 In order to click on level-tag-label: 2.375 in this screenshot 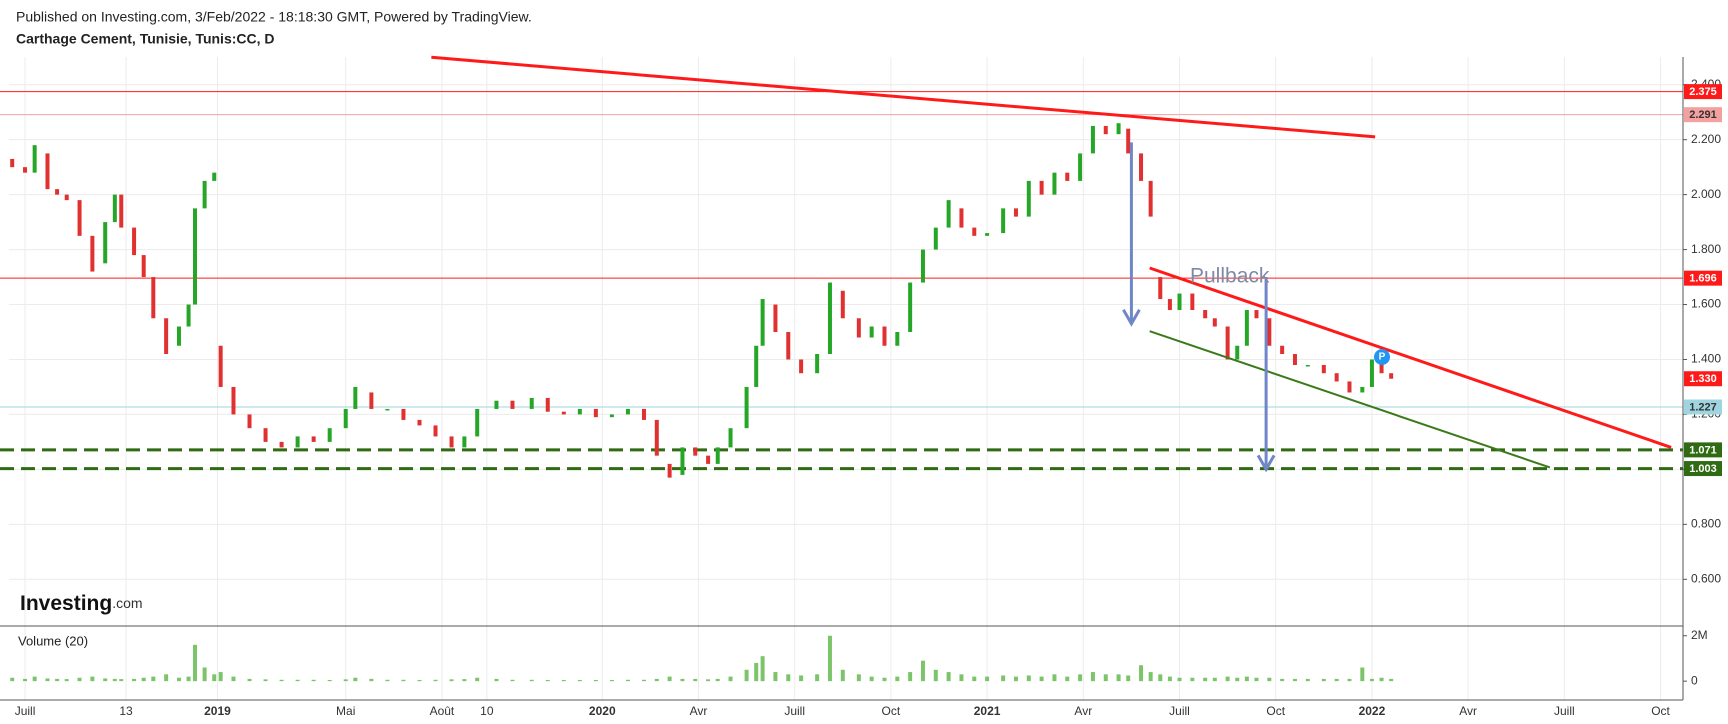, I will do `click(1703, 92)`.